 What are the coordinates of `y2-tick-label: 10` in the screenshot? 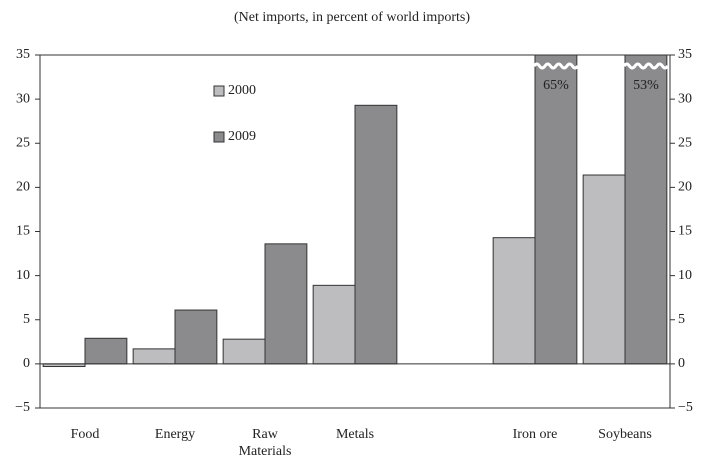 It's located at (685, 275).